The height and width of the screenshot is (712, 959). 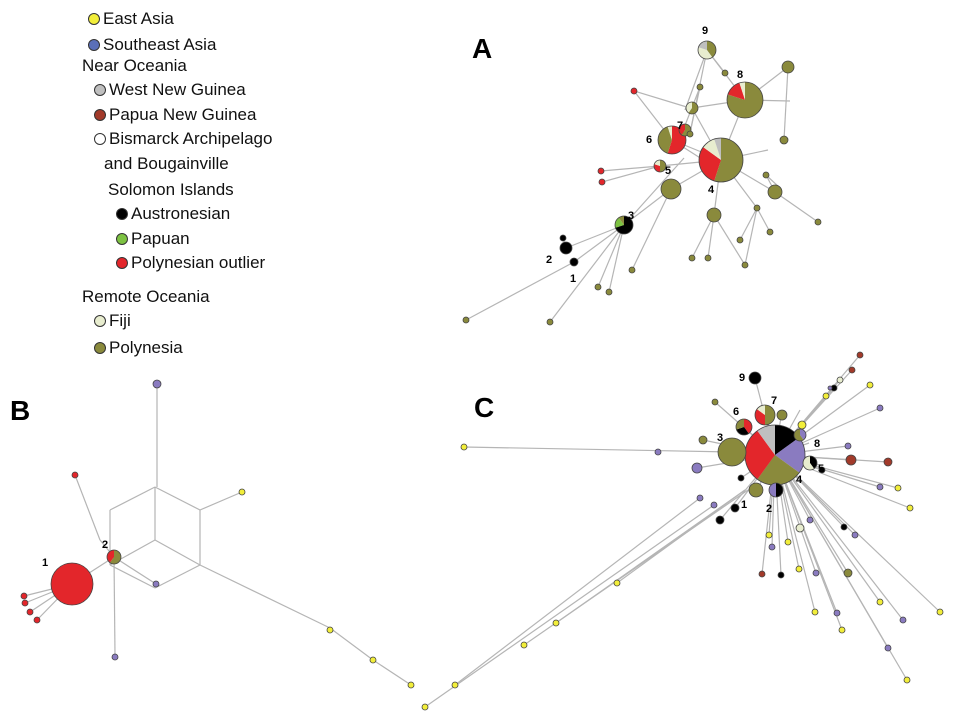 I want to click on bismarck-swatch-icon, so click(x=100, y=139).